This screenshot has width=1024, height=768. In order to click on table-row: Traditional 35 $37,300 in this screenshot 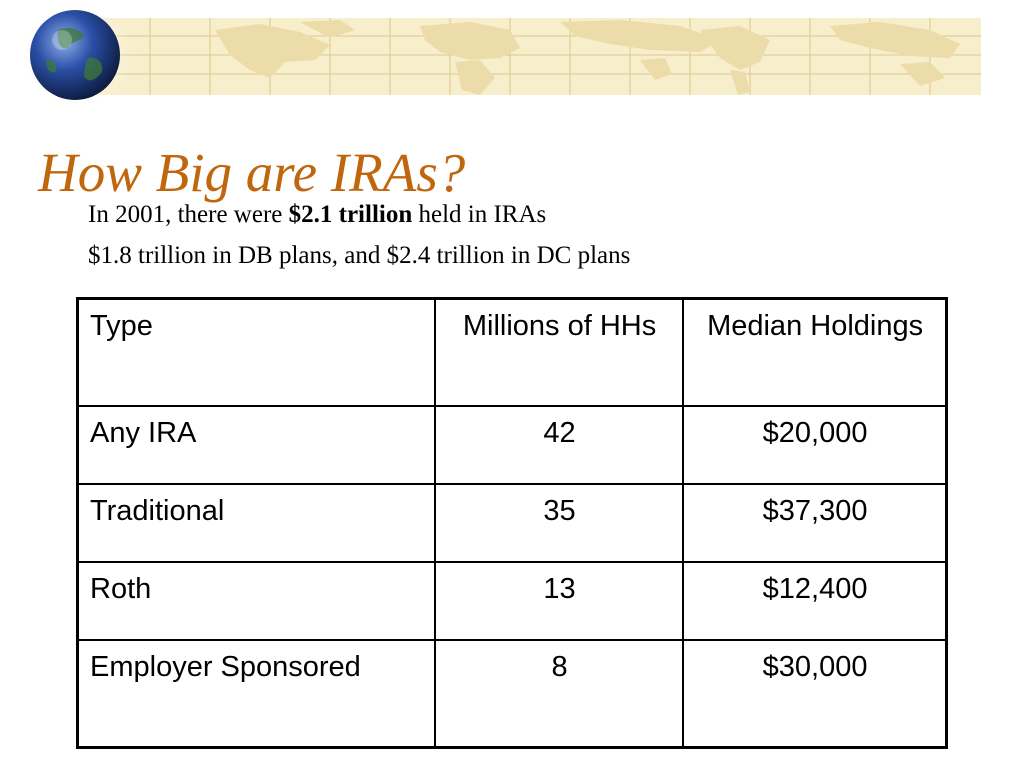, I will do `click(512, 522)`.